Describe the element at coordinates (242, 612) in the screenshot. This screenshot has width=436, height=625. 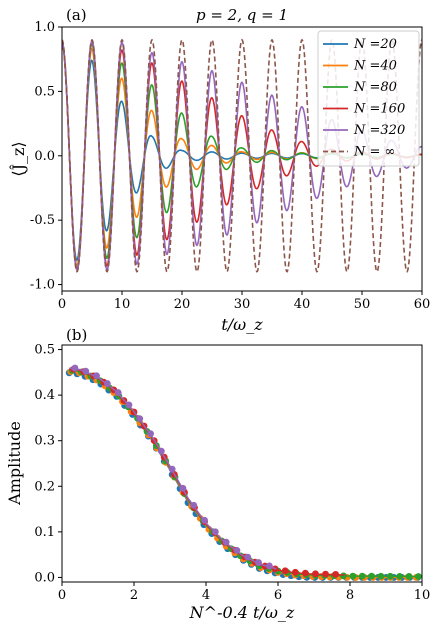
I see `panel-b-xlabel: N^-0.4 t/ω_z` at that location.